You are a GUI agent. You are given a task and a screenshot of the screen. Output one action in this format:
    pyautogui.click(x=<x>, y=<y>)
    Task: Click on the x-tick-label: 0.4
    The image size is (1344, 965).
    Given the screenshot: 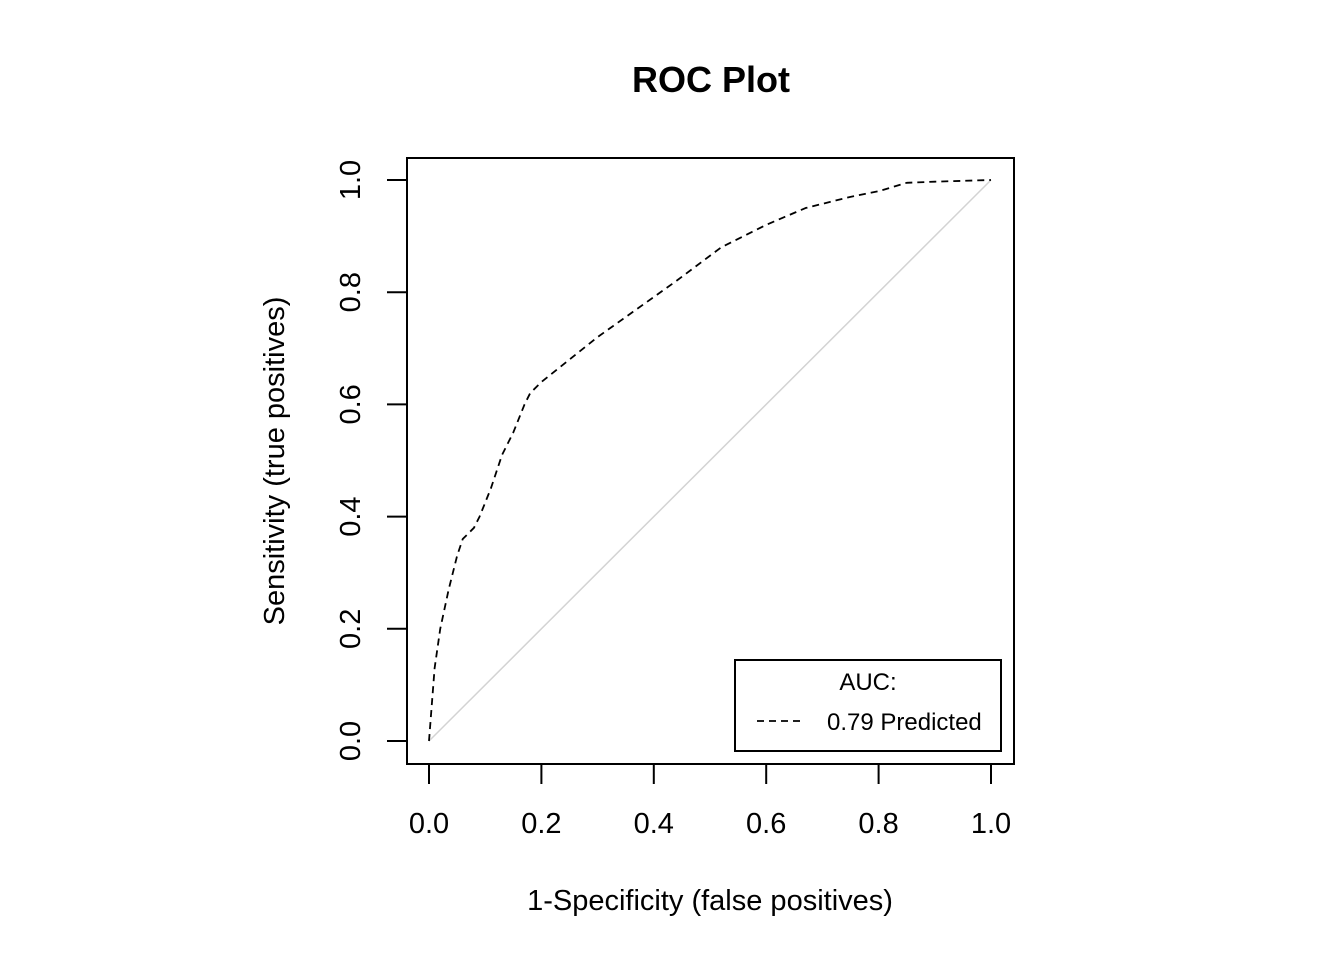 What is the action you would take?
    pyautogui.click(x=654, y=824)
    